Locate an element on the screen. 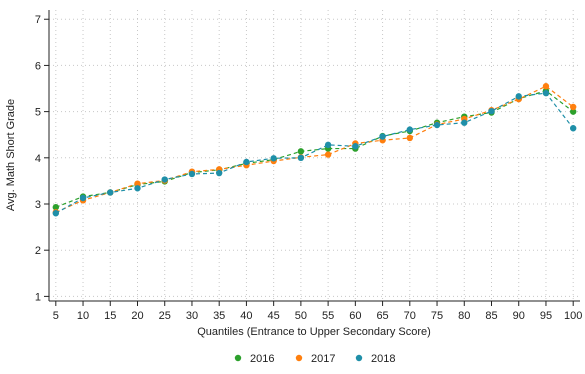 The image size is (585, 374). x-tick-label: 85 is located at coordinates (491, 316).